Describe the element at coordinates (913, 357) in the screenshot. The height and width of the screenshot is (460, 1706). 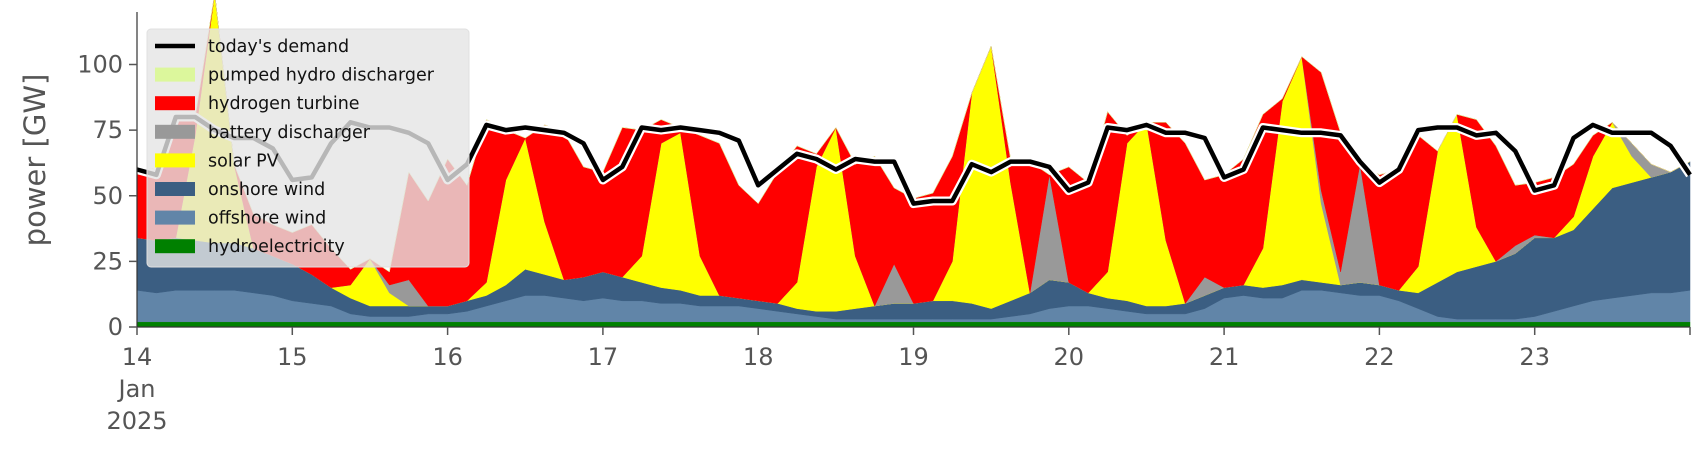
I see `x-tick-label: 19` at that location.